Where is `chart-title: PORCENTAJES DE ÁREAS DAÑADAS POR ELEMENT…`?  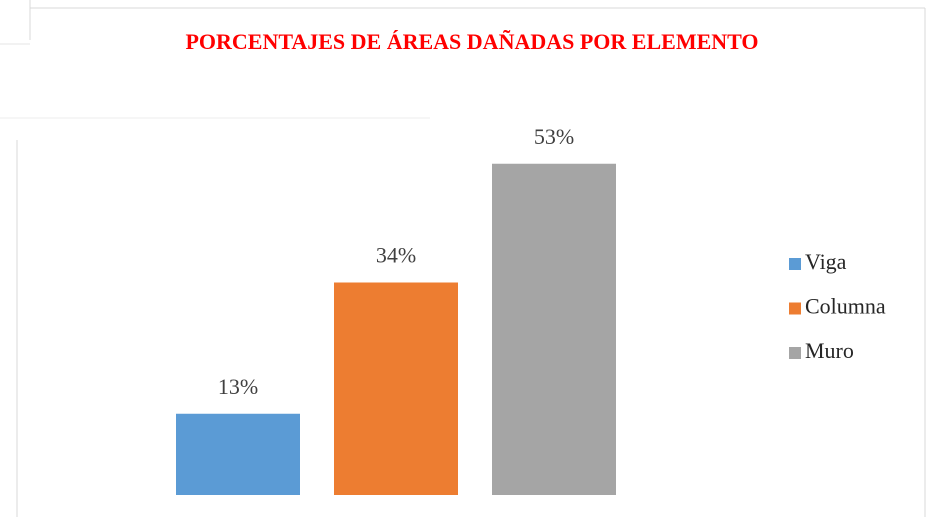 chart-title: PORCENTAJES DE ÁREAS DAÑADAS POR ELEMENT… is located at coordinates (471, 41).